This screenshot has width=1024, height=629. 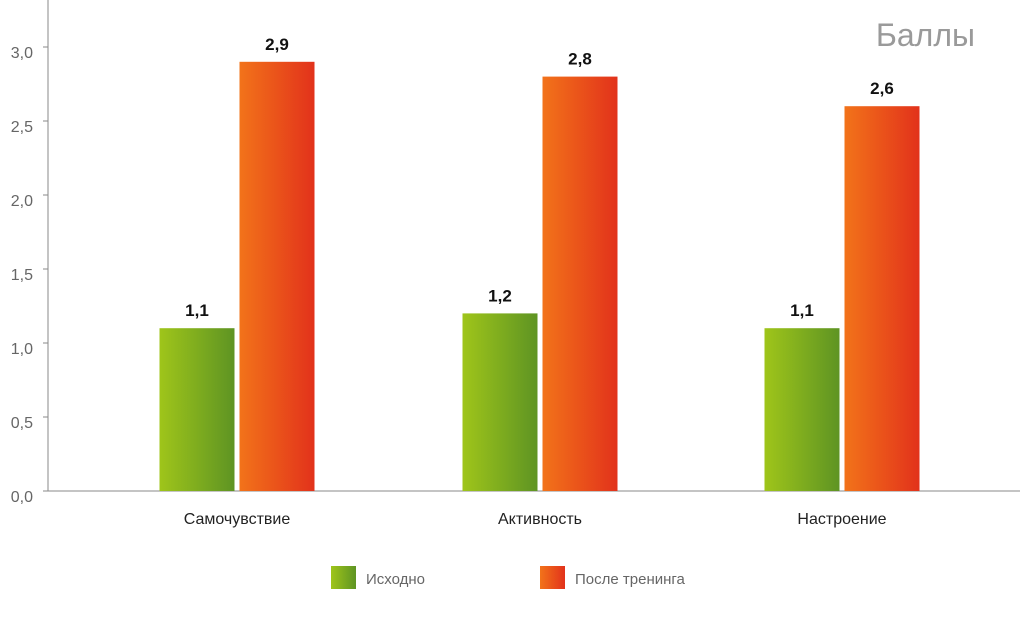 I want to click on legend-item: Исходно, so click(x=378, y=577).